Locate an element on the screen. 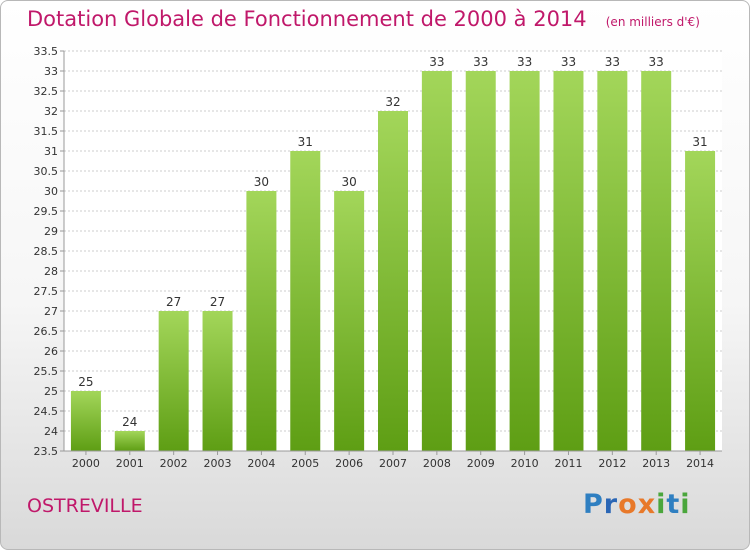 The height and width of the screenshot is (550, 750). data-label-2011: 33 is located at coordinates (568, 62).